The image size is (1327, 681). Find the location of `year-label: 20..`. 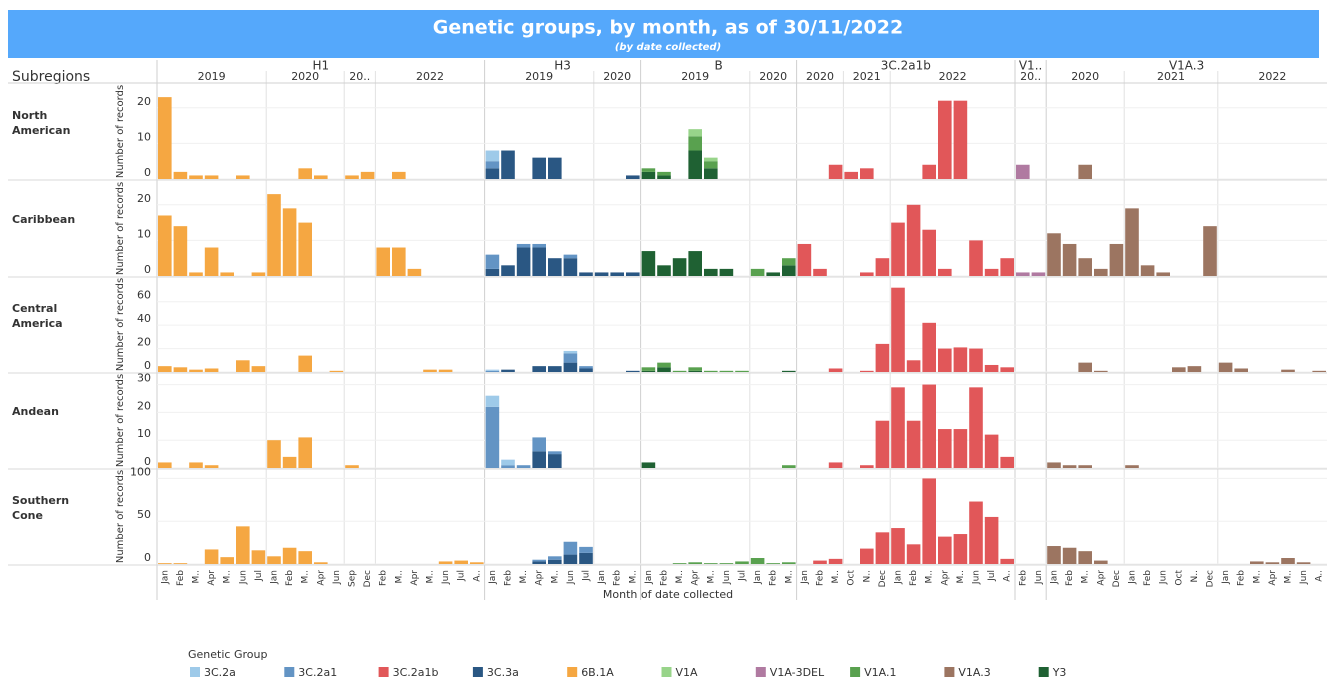

year-label: 20.. is located at coordinates (359, 76).